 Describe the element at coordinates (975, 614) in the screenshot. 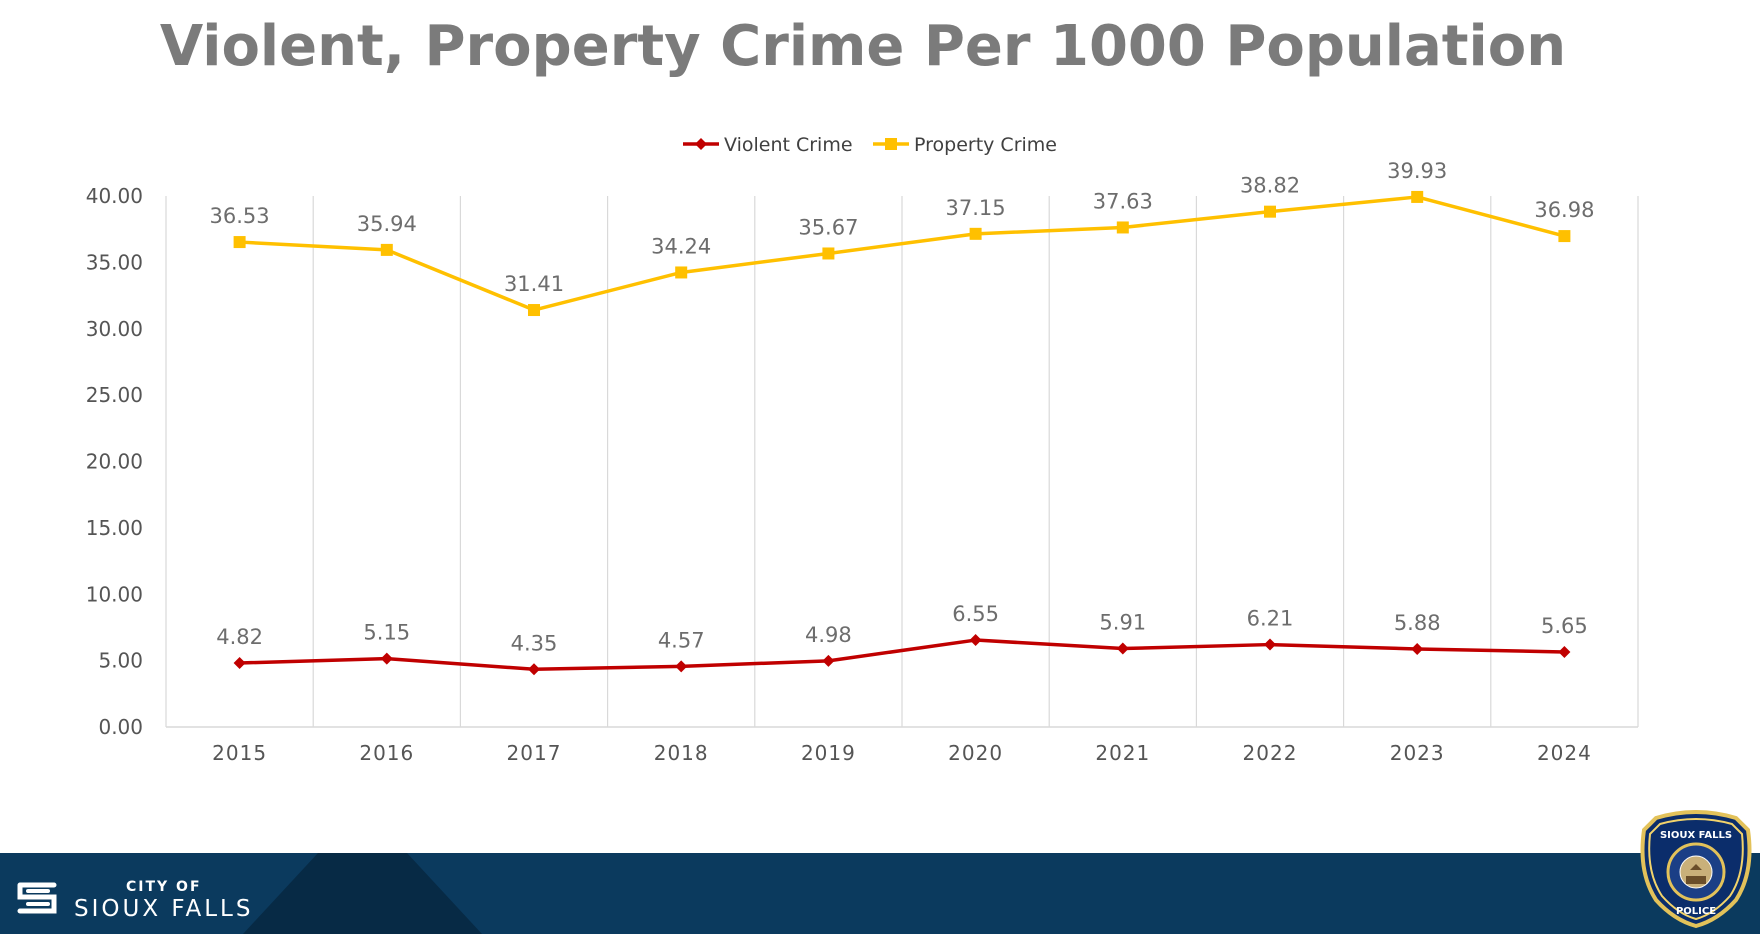

I see `violent-crime-data-label: 6.55` at that location.